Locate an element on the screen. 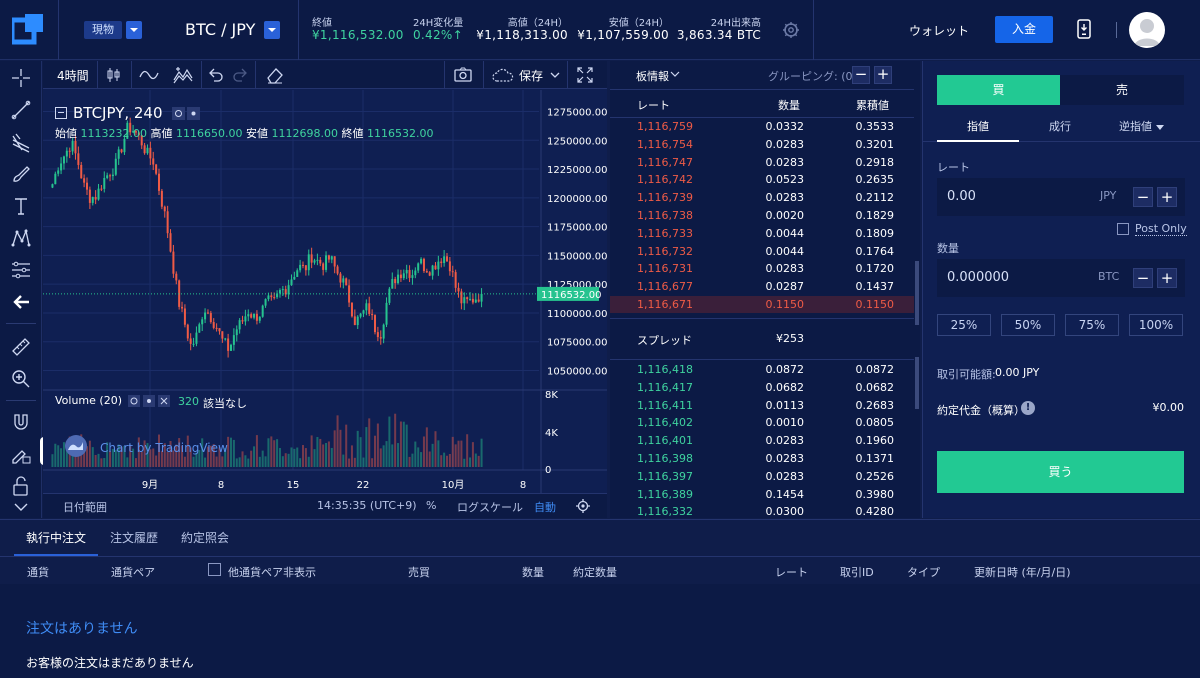  settings-gear-icon is located at coordinates (791, 30).